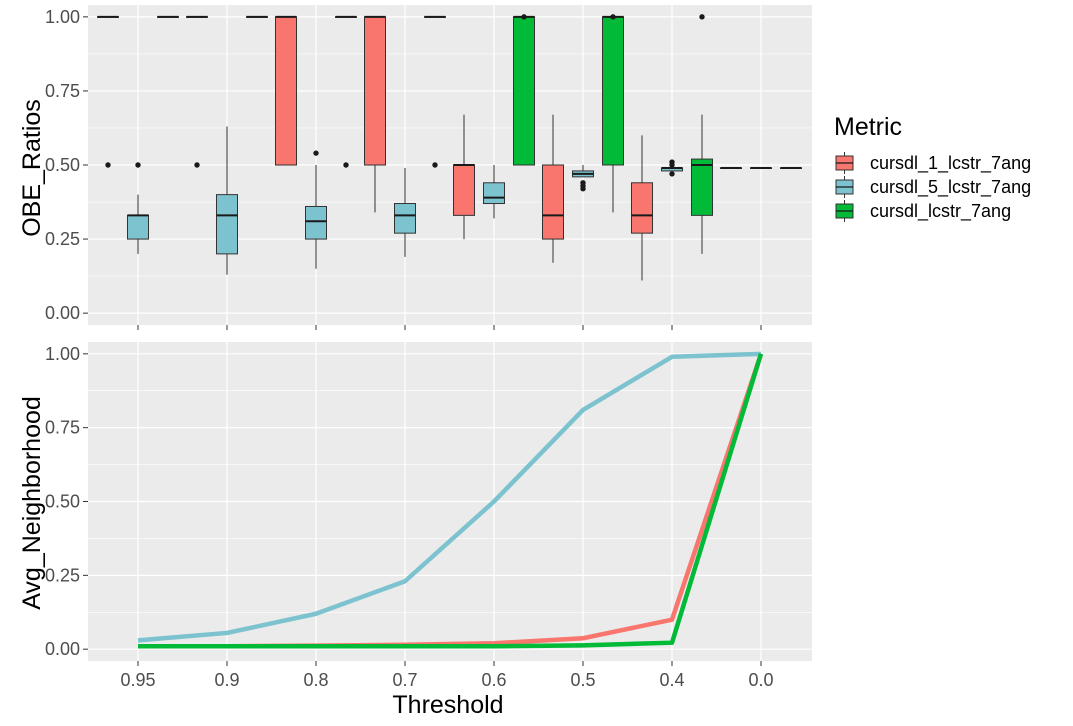 This screenshot has width=1073, height=726. What do you see at coordinates (226, 680) in the screenshot?
I see `x-tick-label: 0.9` at bounding box center [226, 680].